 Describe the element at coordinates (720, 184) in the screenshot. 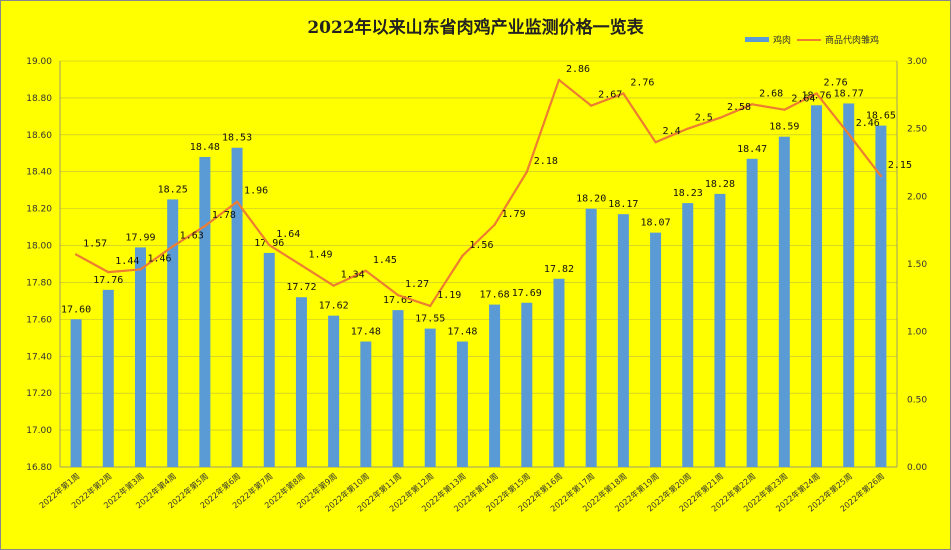

I see `bar-value-label: 18.28` at that location.